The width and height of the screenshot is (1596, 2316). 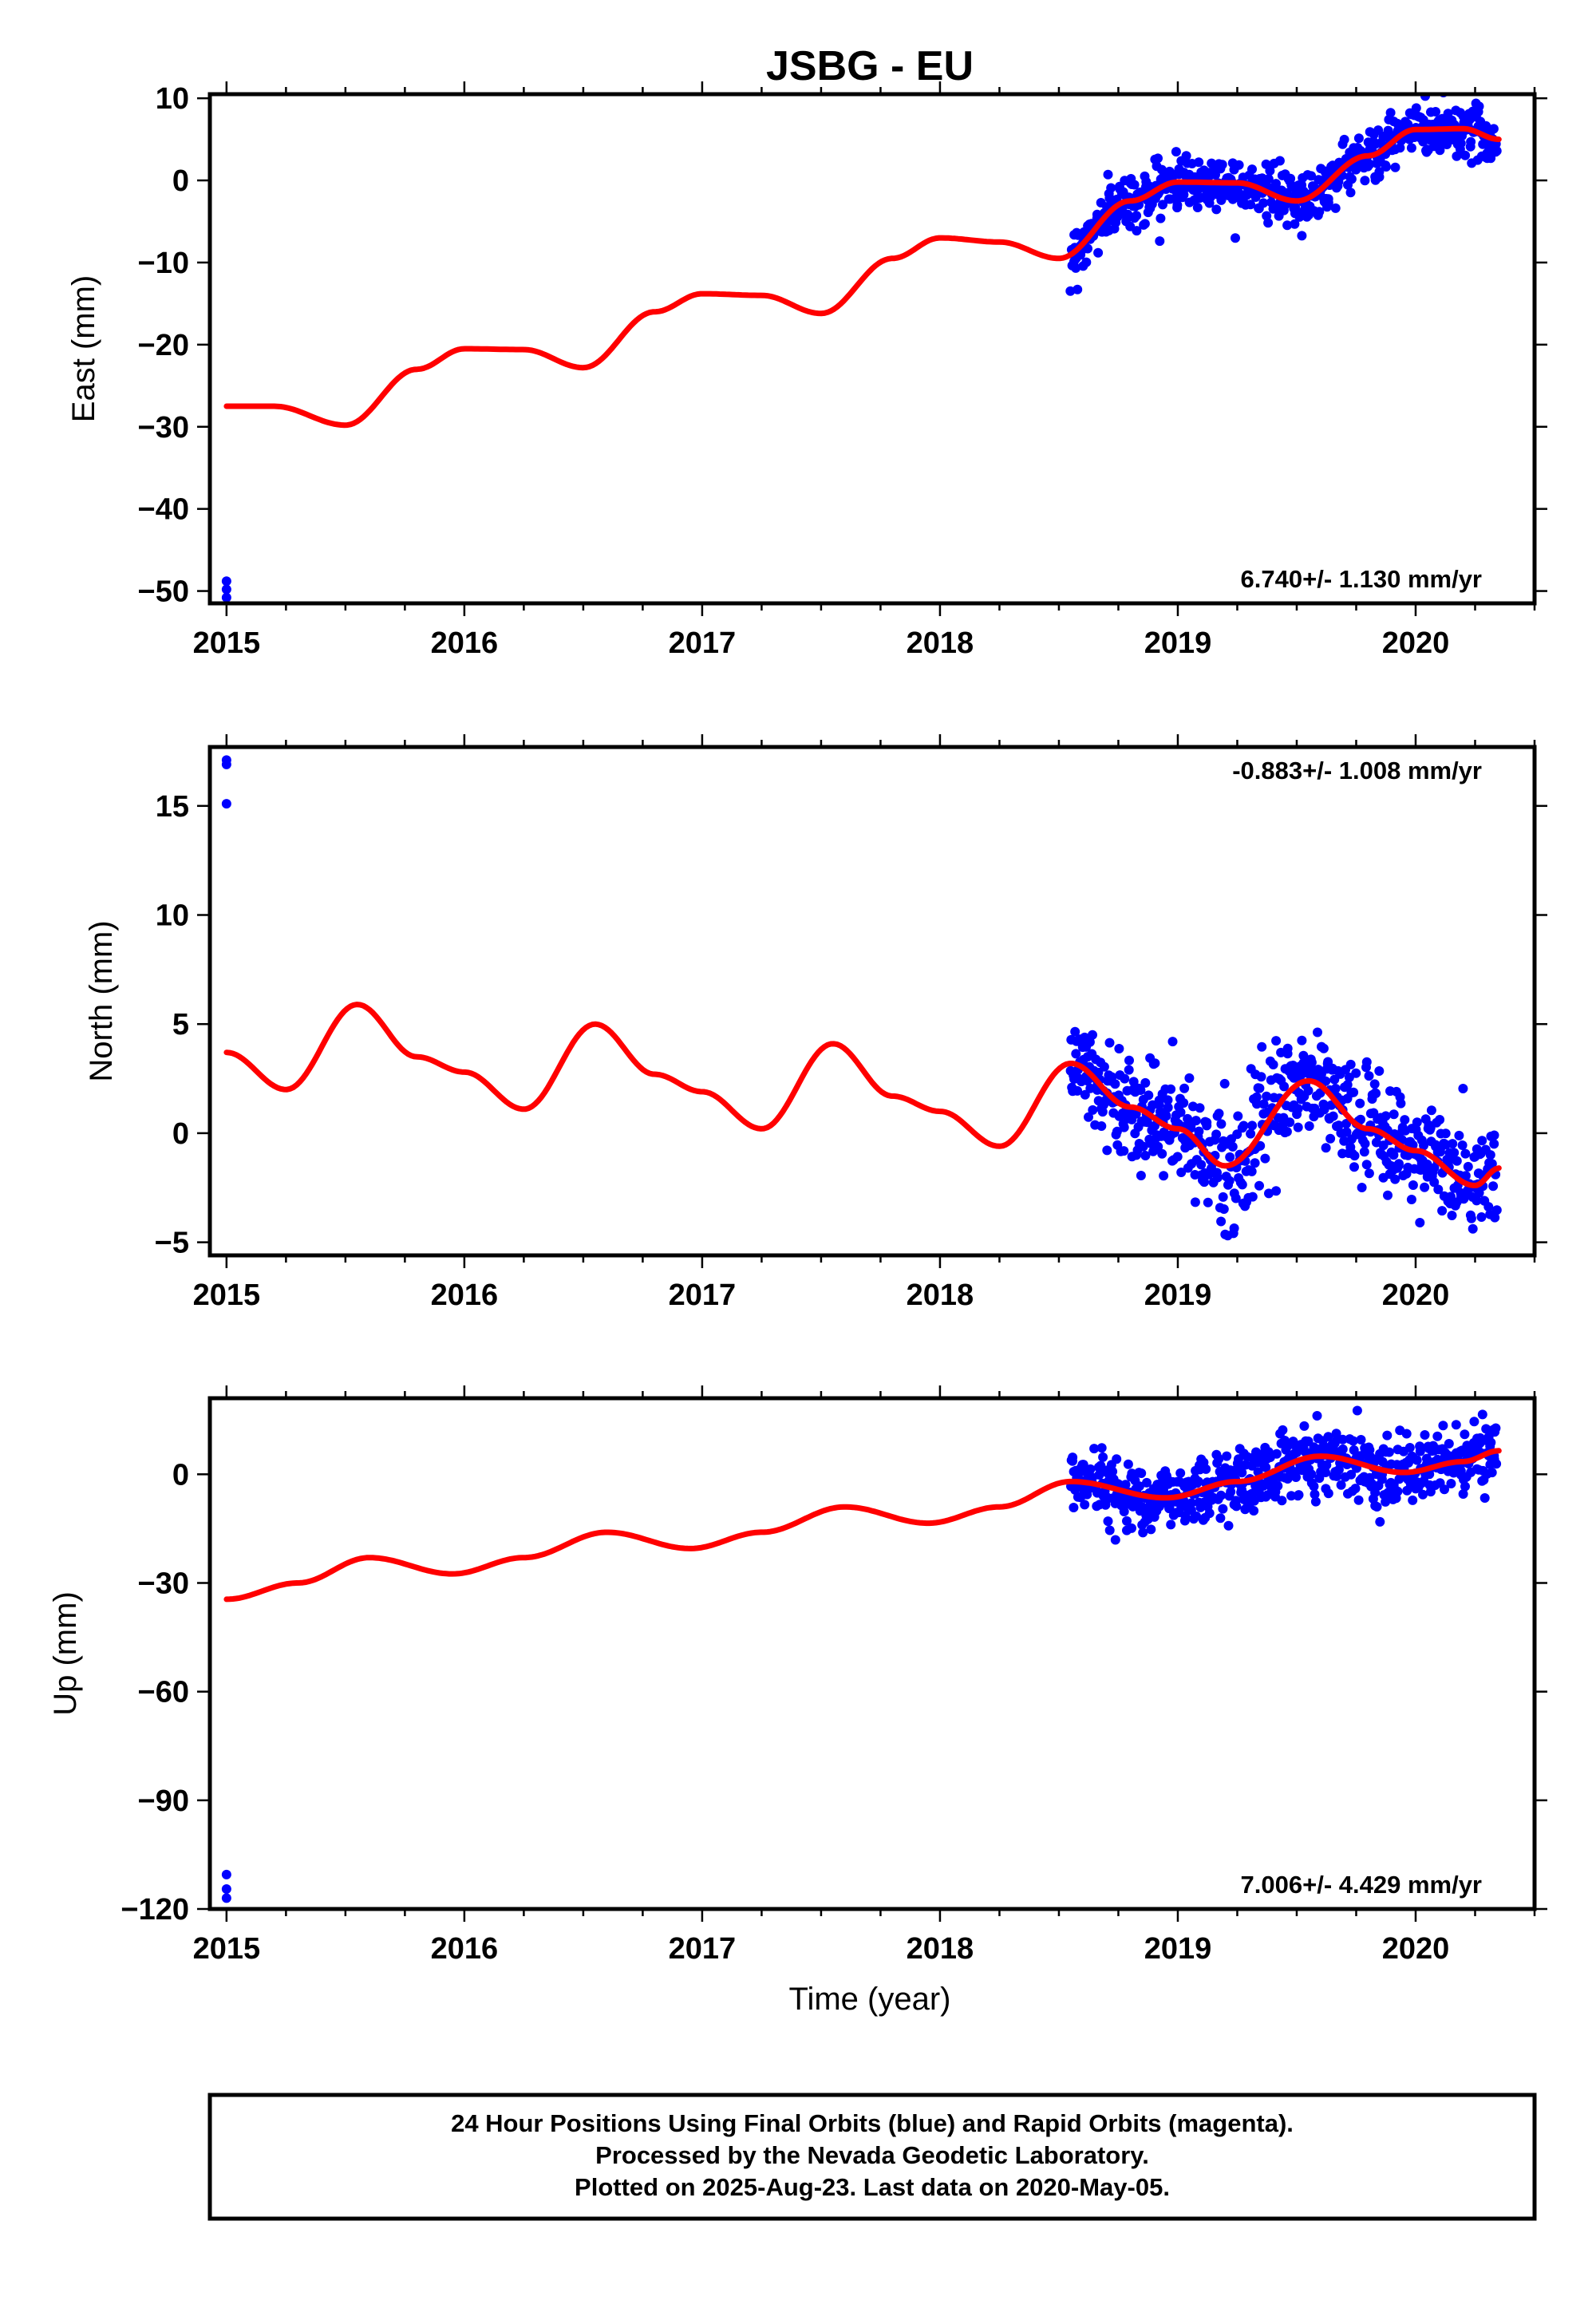 I want to click on north-outlier-point, so click(x=226, y=804).